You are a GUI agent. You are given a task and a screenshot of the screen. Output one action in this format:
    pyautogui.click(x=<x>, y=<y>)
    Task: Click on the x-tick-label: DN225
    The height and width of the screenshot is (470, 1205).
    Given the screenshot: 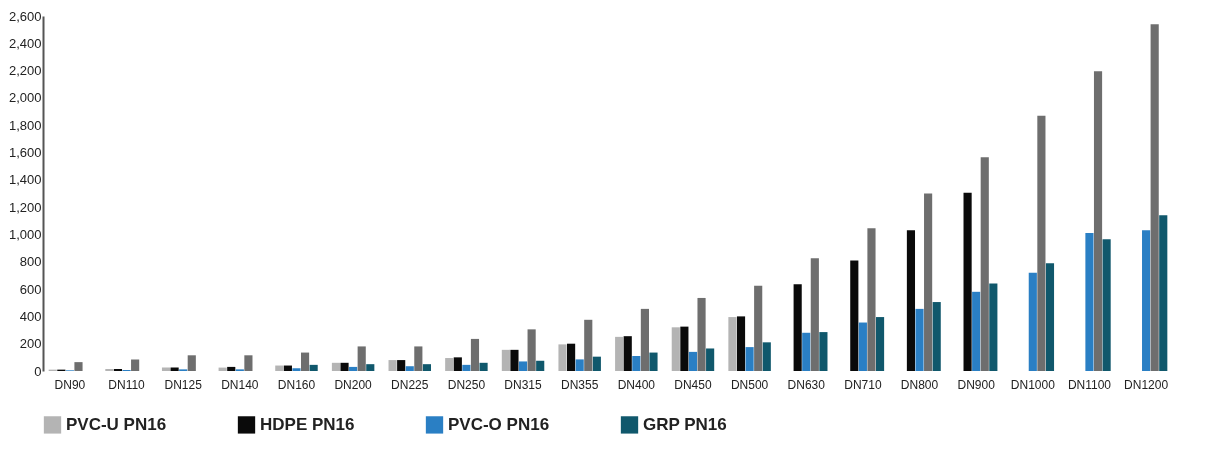 What is the action you would take?
    pyautogui.click(x=410, y=384)
    